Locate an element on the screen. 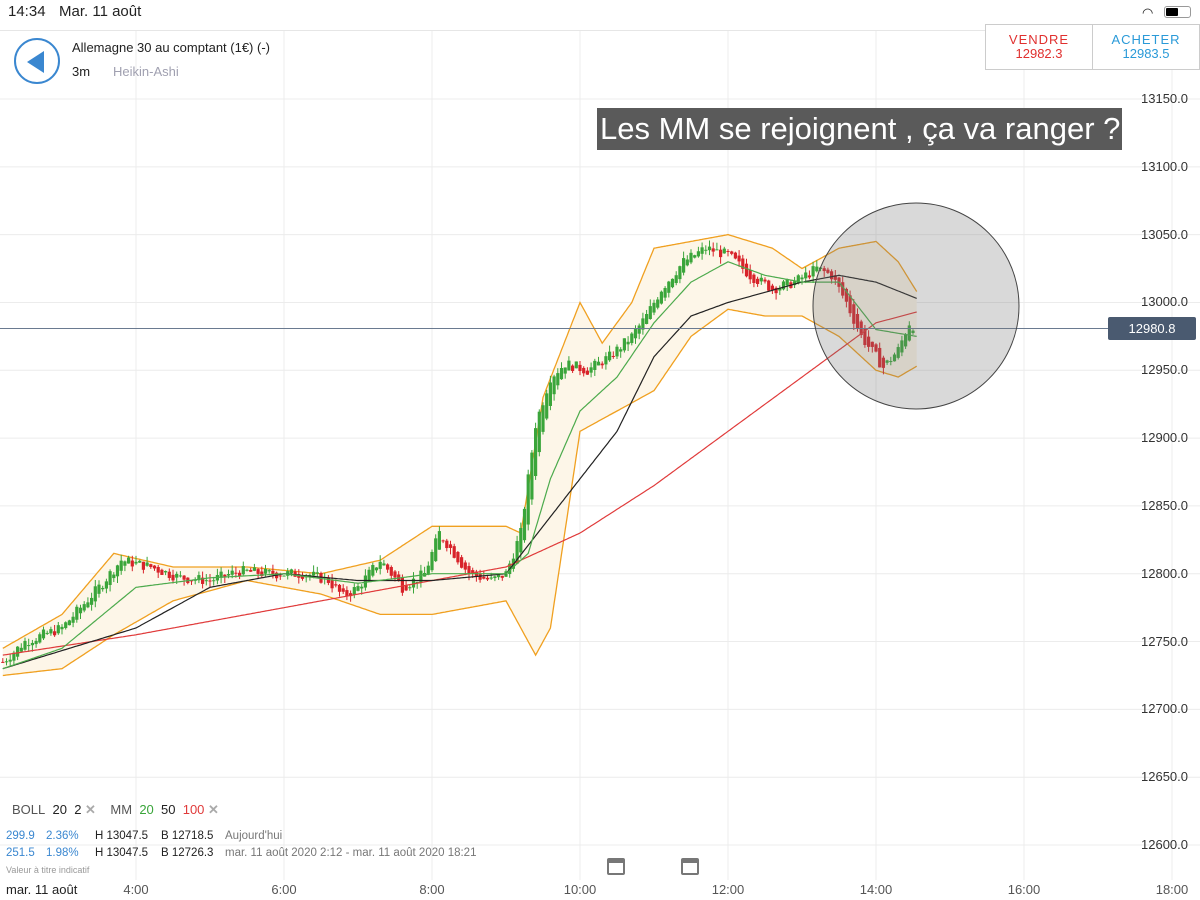 The height and width of the screenshot is (900, 1200). trade-box: VENDRE 12982.3 ACHETER 12983.5 is located at coordinates (1092, 47).